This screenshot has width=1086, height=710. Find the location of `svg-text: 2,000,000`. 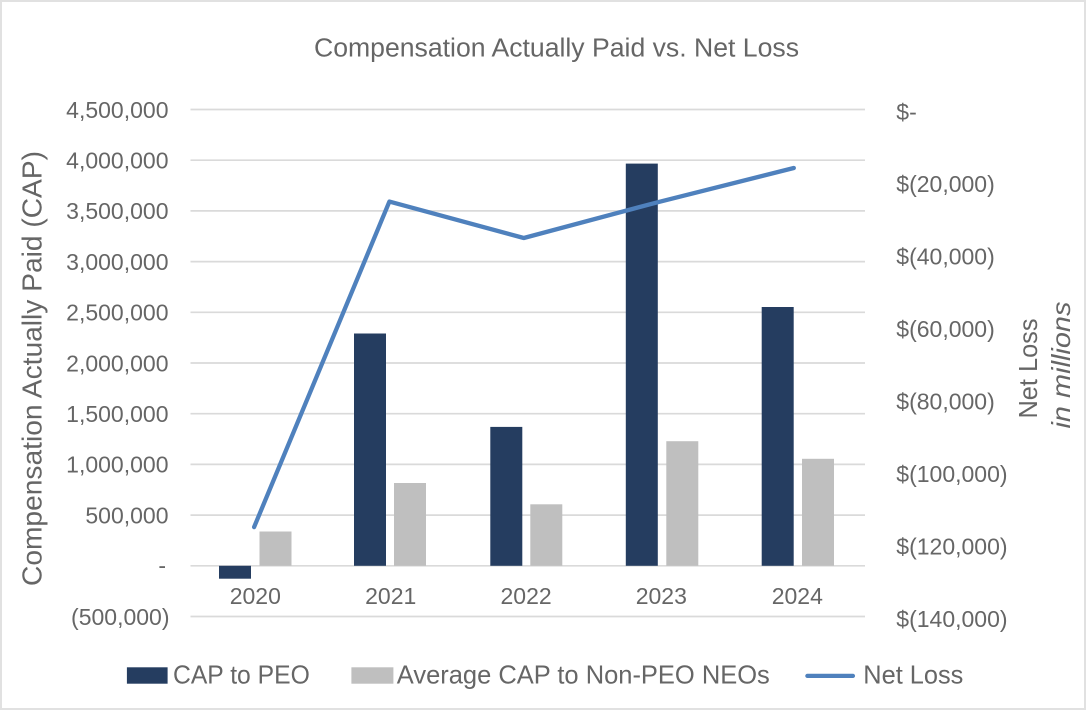

svg-text: 2,000,000 is located at coordinates (117, 363).